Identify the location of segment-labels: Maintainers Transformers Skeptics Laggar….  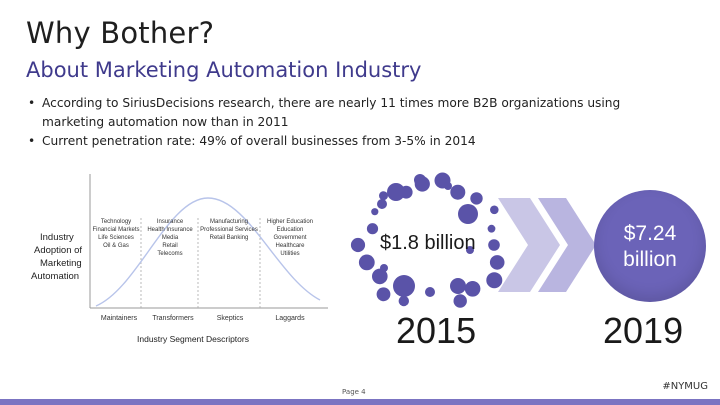
(203, 318).